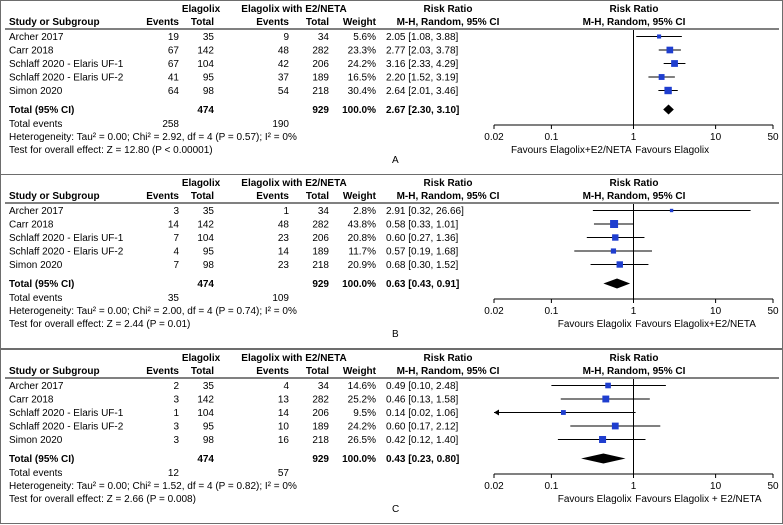 This screenshot has height=525, width=783. I want to click on study-name: Schlaff 2020 - Elaris UF-2, so click(66, 78).